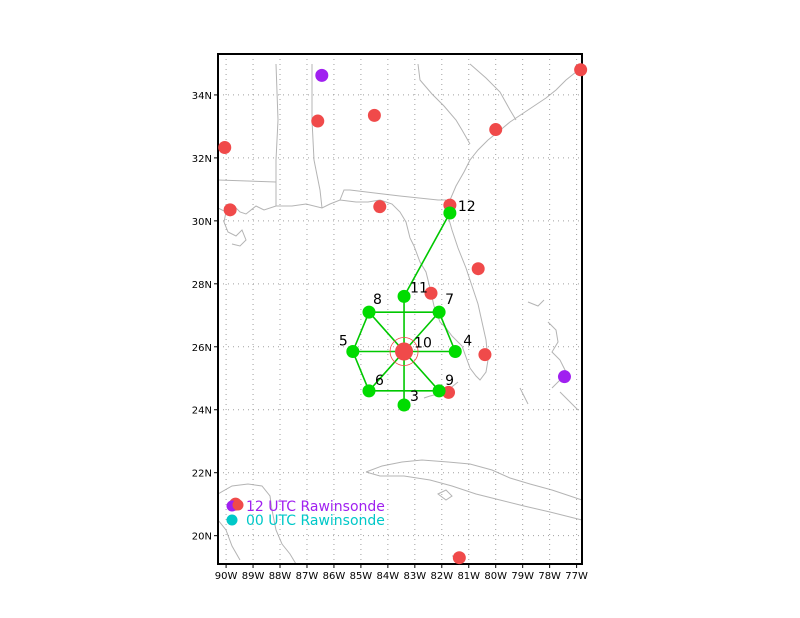 This screenshot has width=800, height=618. Describe the element at coordinates (576, 576) in the screenshot. I see `lon-tick-label: 77W` at that location.